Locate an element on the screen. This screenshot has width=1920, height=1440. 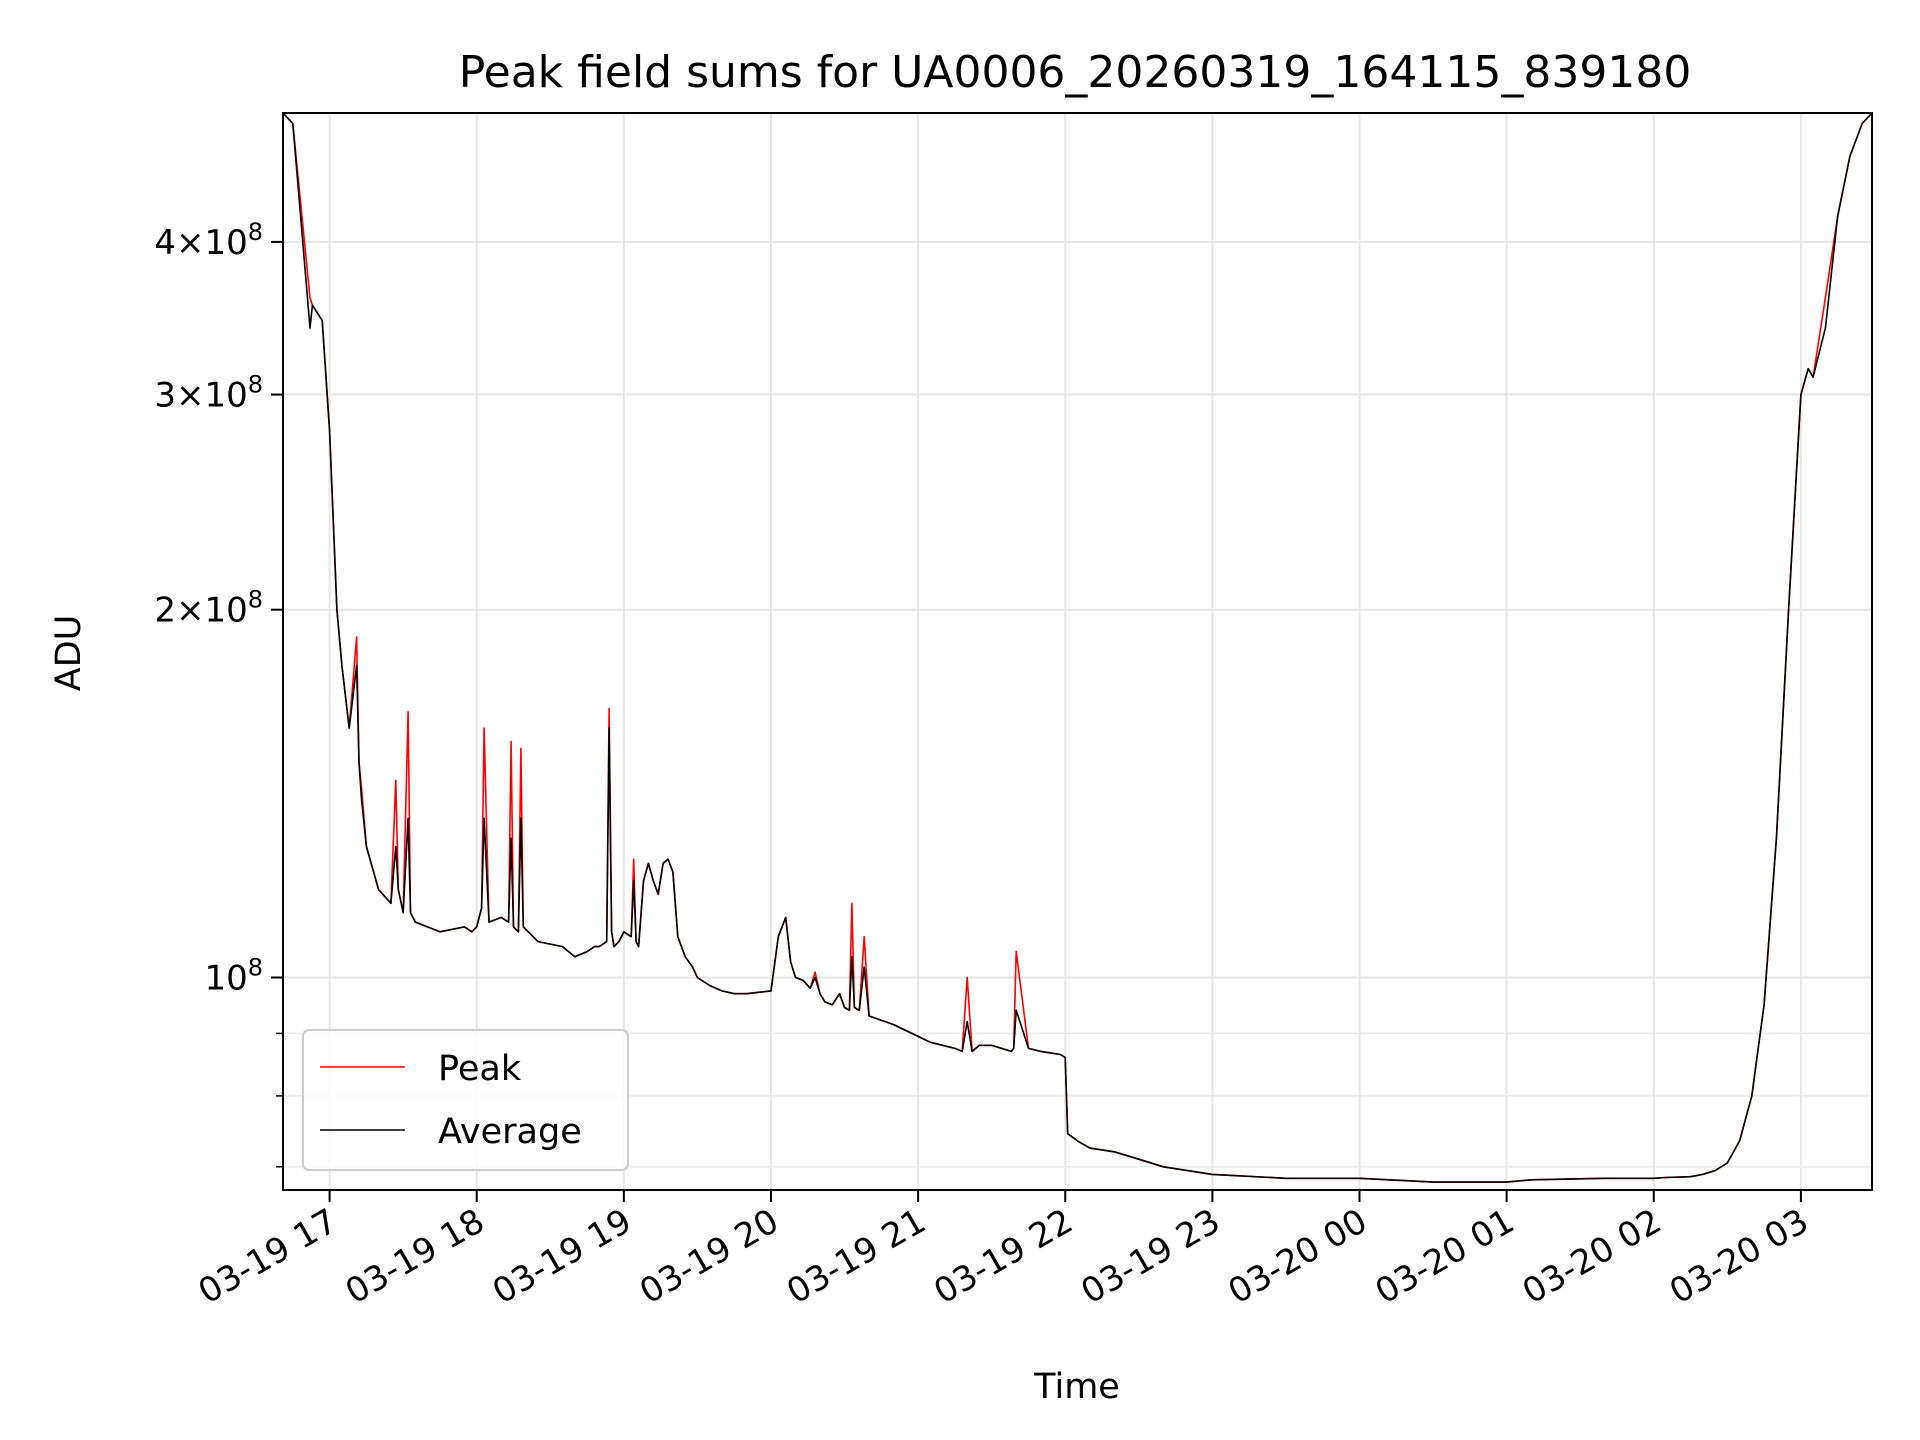
legend-label-peak: Peak is located at coordinates (480, 1069).